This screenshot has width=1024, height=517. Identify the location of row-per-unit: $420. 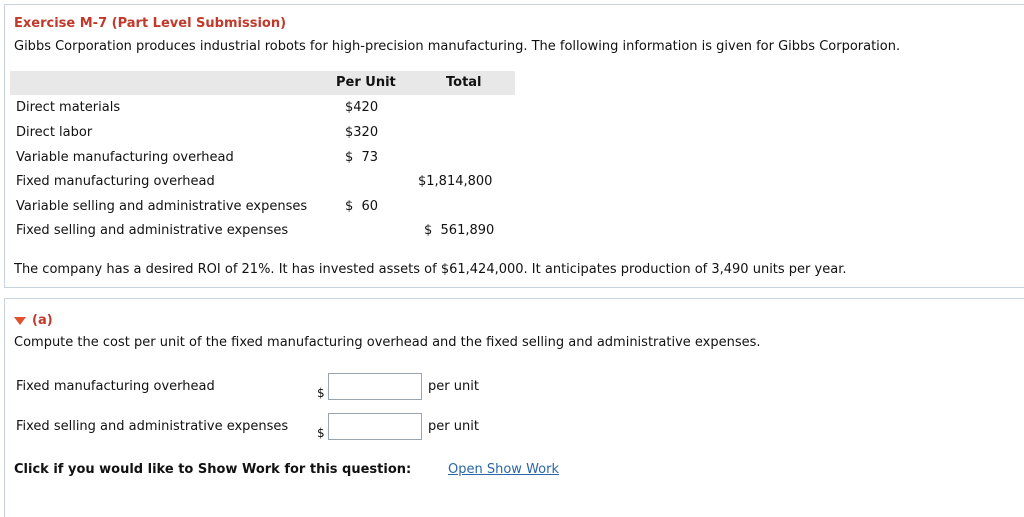
(362, 107).